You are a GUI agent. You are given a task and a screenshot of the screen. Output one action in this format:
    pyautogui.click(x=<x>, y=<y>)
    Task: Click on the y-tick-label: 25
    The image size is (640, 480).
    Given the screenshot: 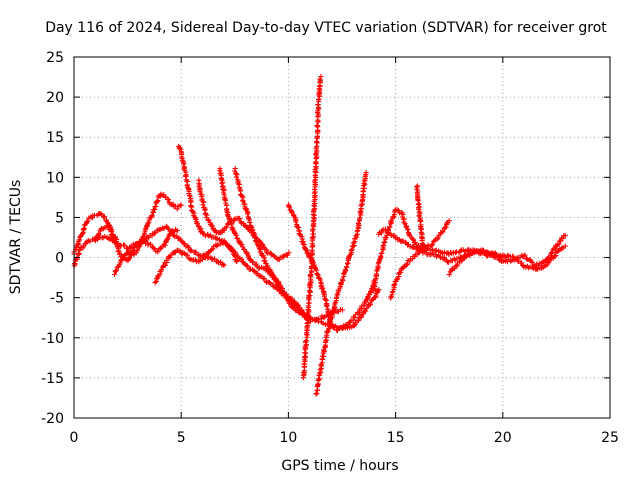 What is the action you would take?
    pyautogui.click(x=55, y=58)
    